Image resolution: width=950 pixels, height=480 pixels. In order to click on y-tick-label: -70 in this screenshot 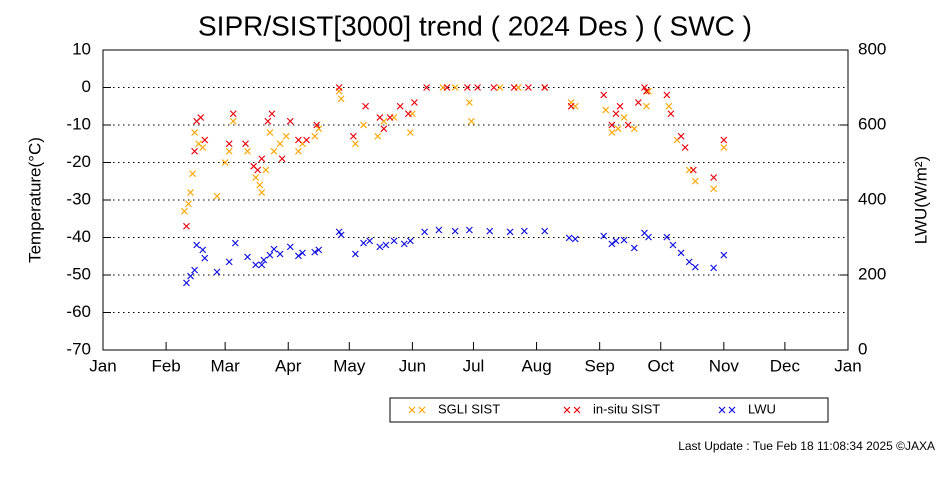, I will do `click(78, 348)`.